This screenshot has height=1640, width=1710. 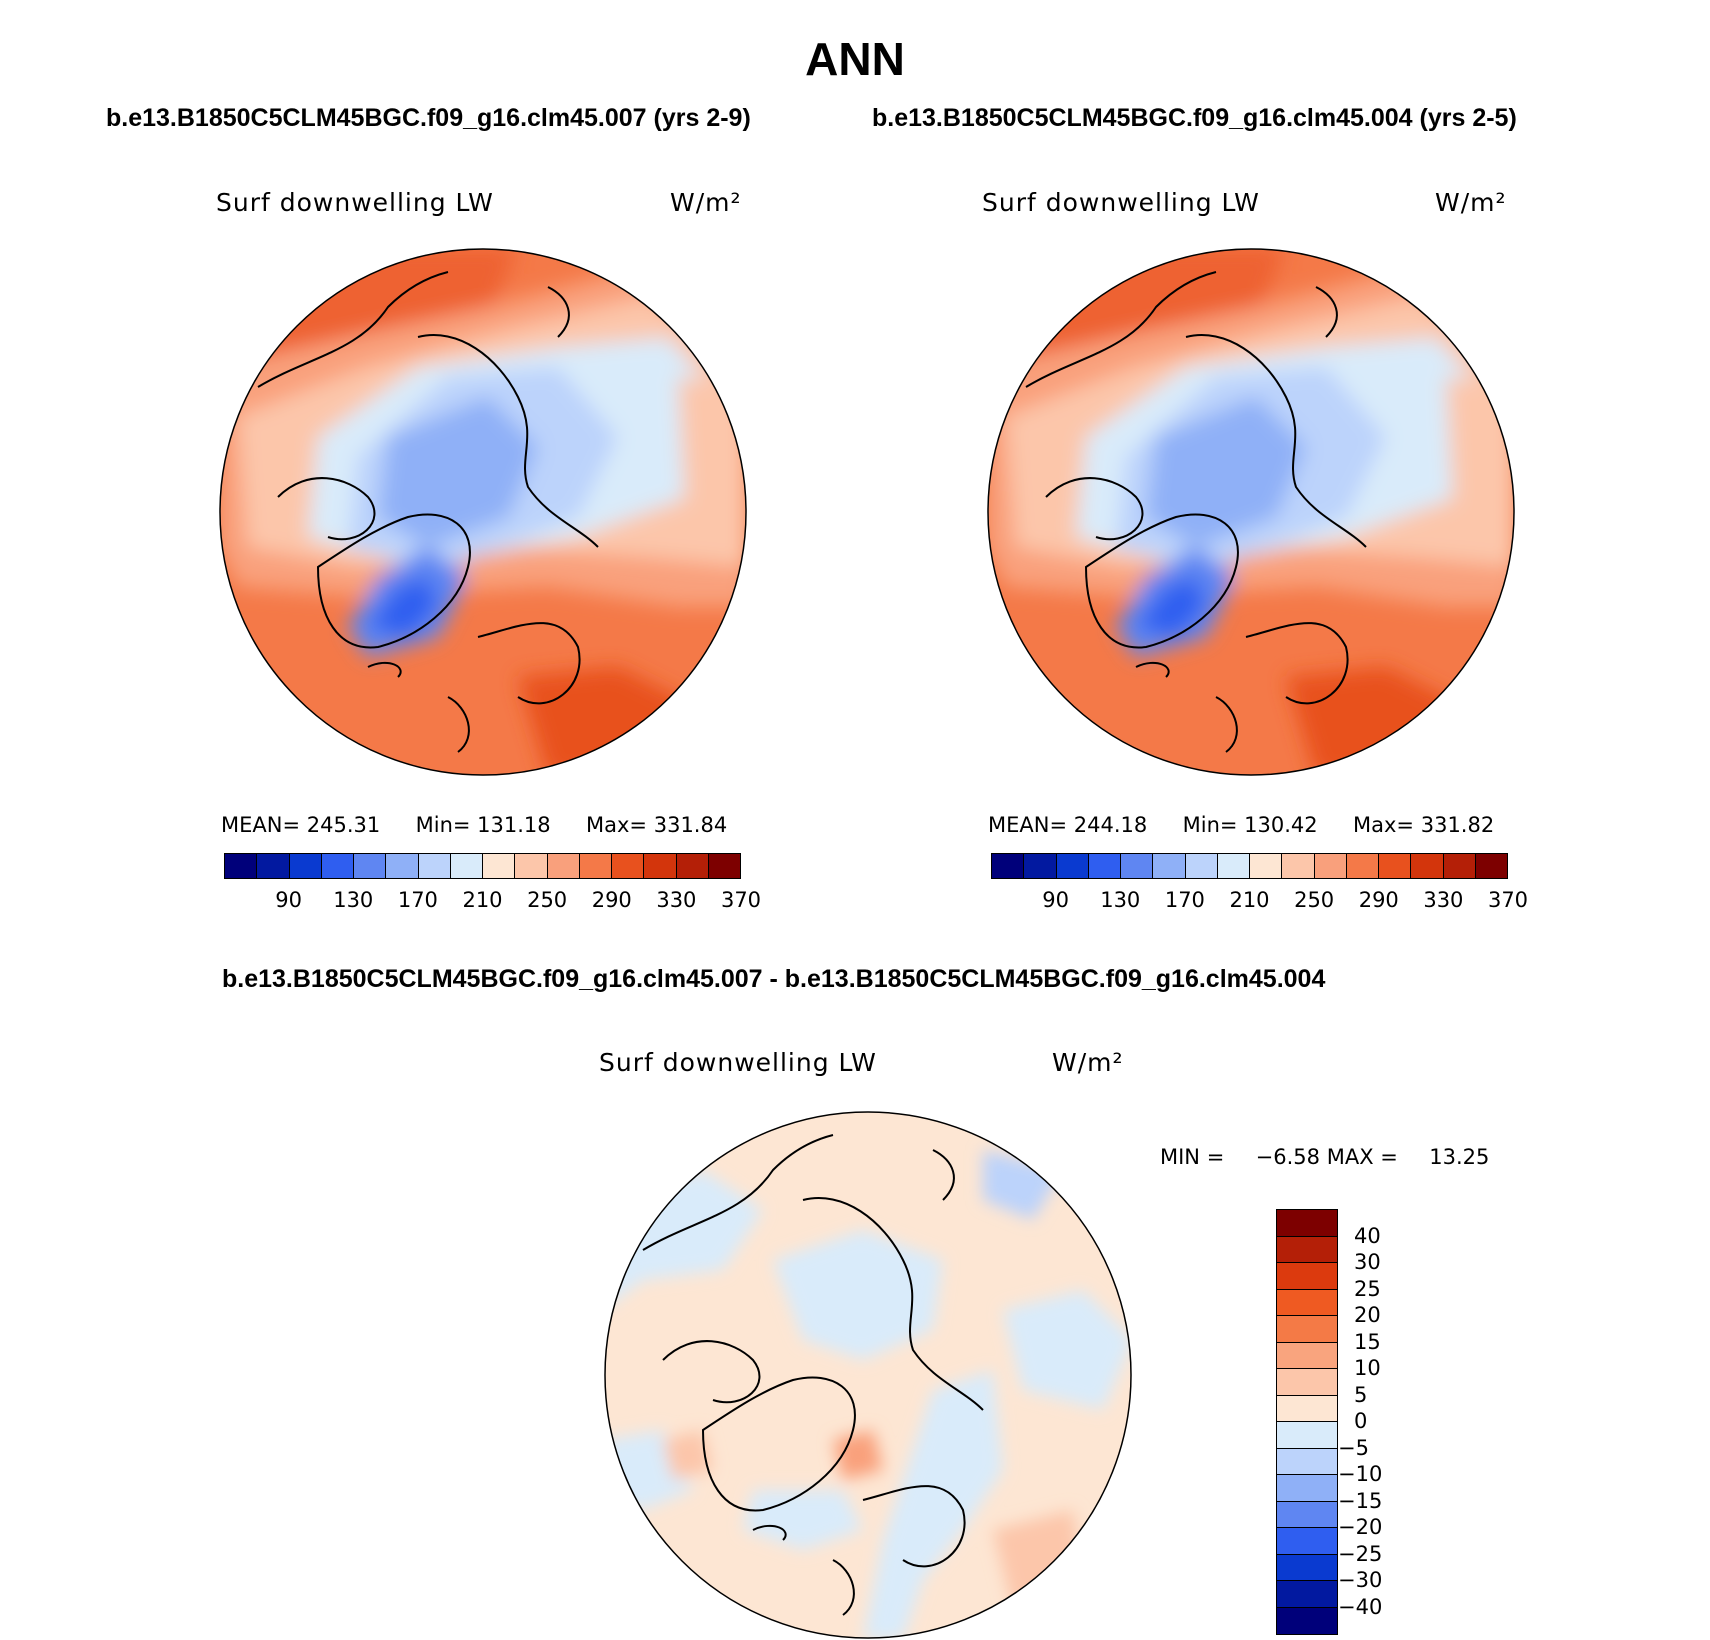 I want to click on panel2-colorbar, so click(x=1249, y=866).